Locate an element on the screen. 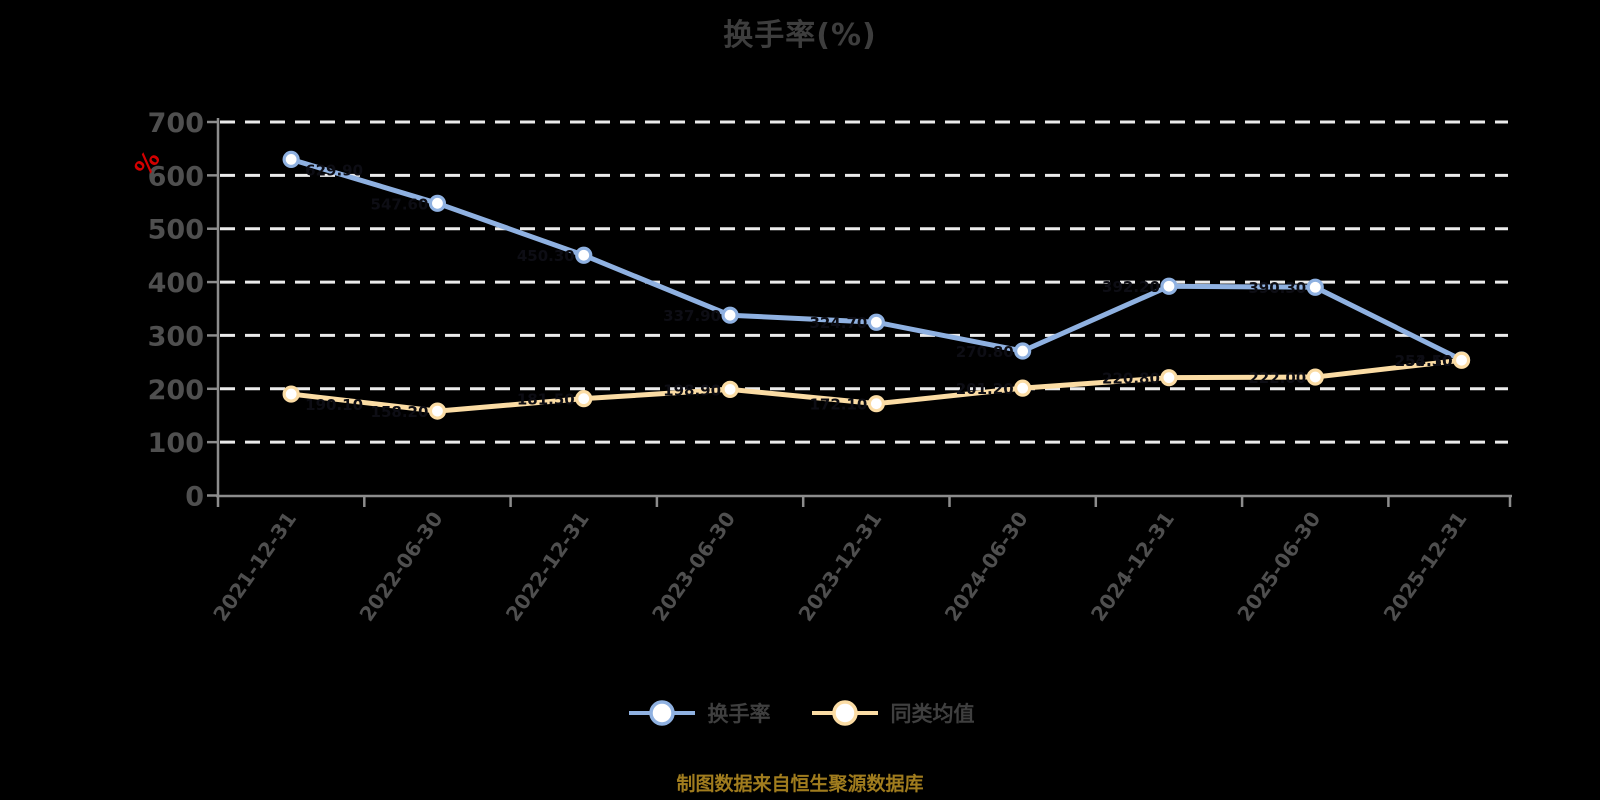 The width and height of the screenshot is (1600, 800). legend-circle-average is located at coordinates (844, 713).